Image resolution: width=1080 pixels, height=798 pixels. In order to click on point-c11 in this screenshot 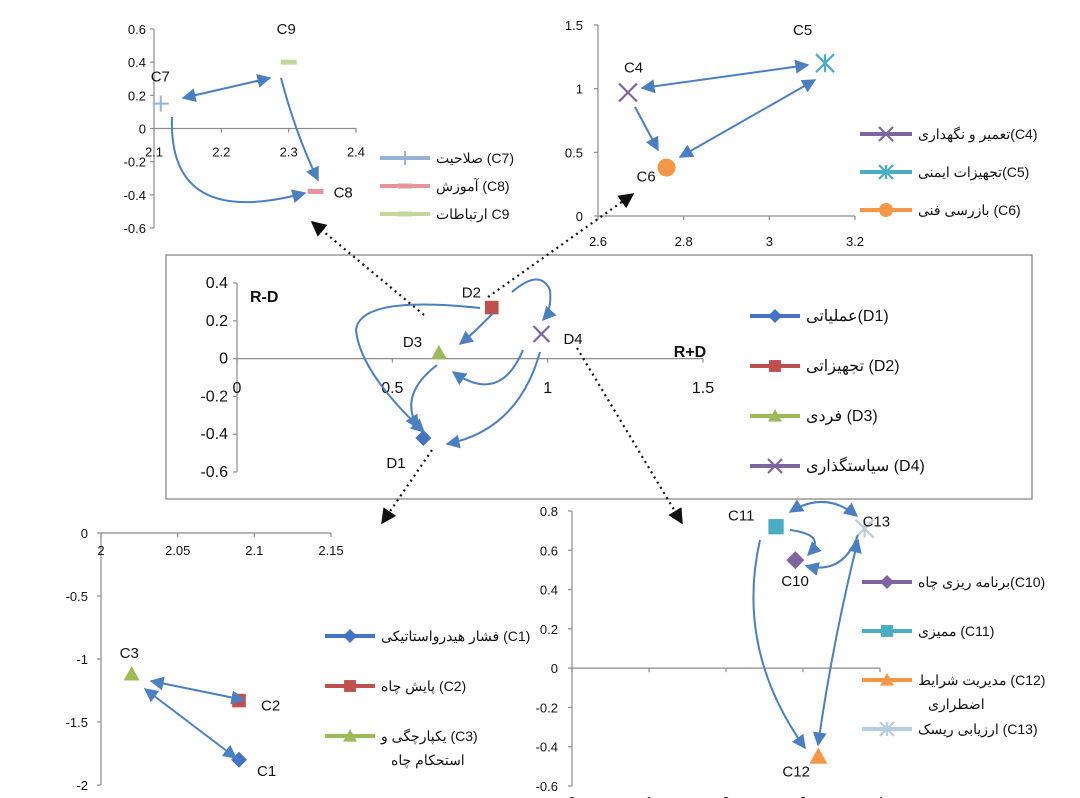, I will do `click(776, 527)`.